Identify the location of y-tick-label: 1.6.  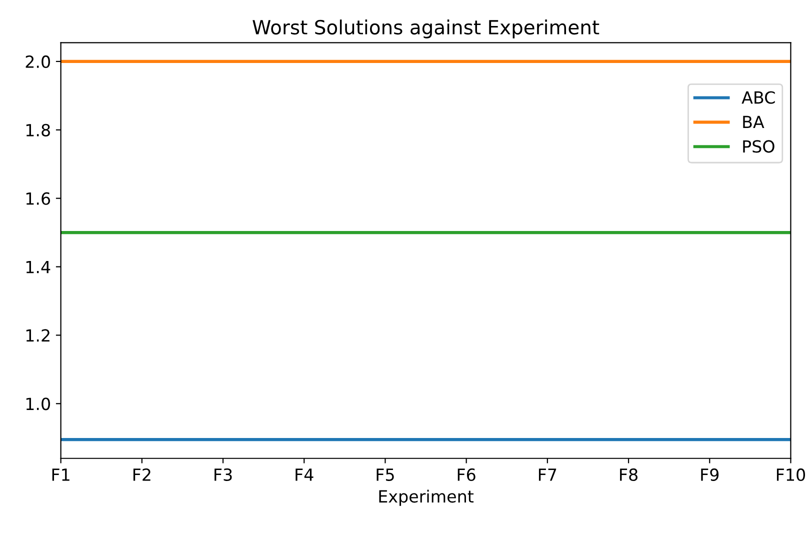
(38, 198).